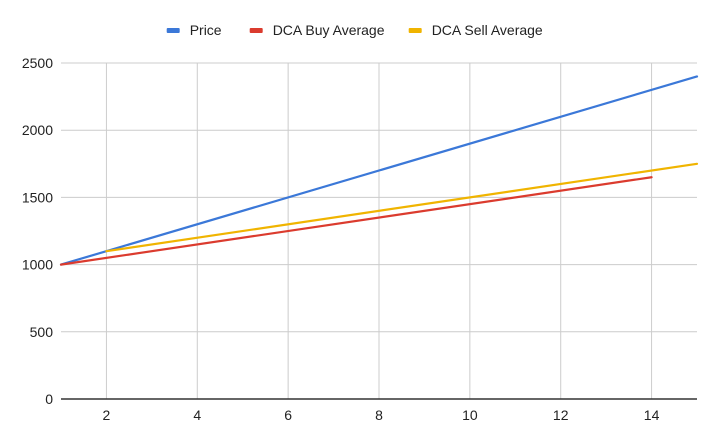 The image size is (720, 445). What do you see at coordinates (37, 63) in the screenshot?
I see `y-tick-label: 2500` at bounding box center [37, 63].